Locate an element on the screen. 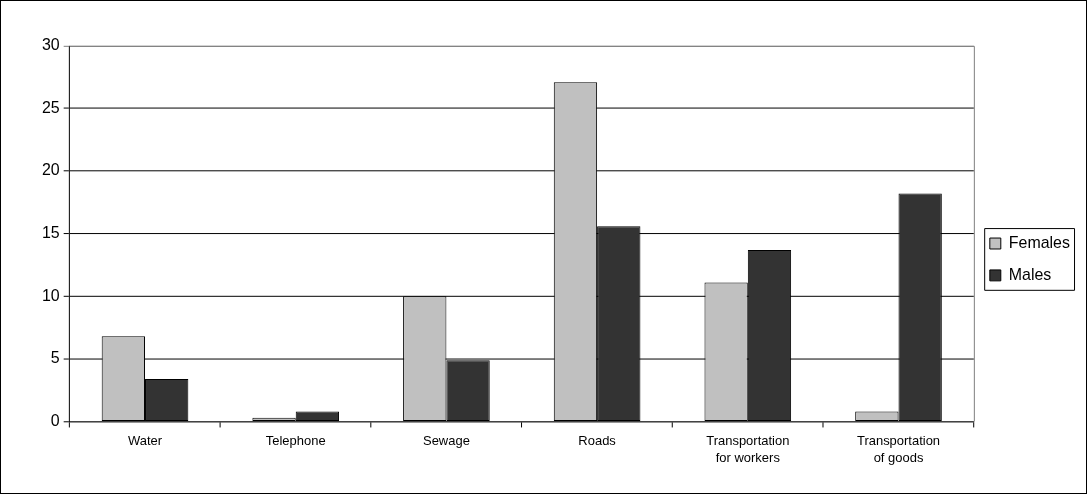  y-tick-label: 0 is located at coordinates (55, 420).